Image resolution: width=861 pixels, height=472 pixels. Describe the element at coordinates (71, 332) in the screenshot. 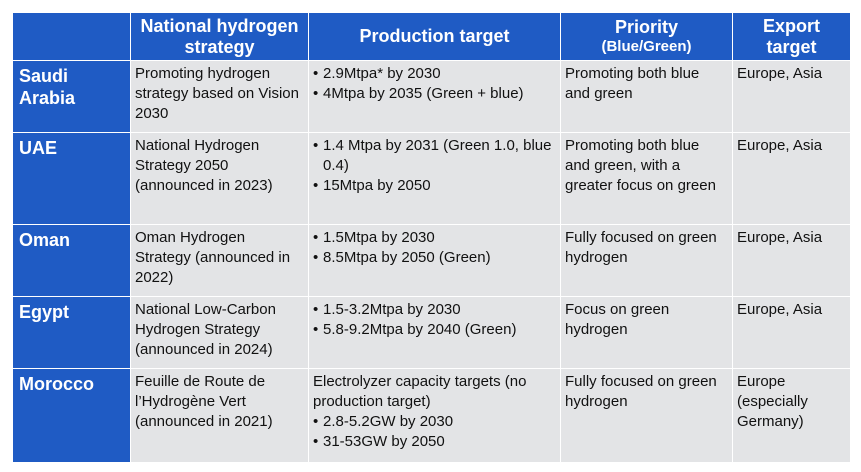

I see `country-cell: Egypt` at that location.